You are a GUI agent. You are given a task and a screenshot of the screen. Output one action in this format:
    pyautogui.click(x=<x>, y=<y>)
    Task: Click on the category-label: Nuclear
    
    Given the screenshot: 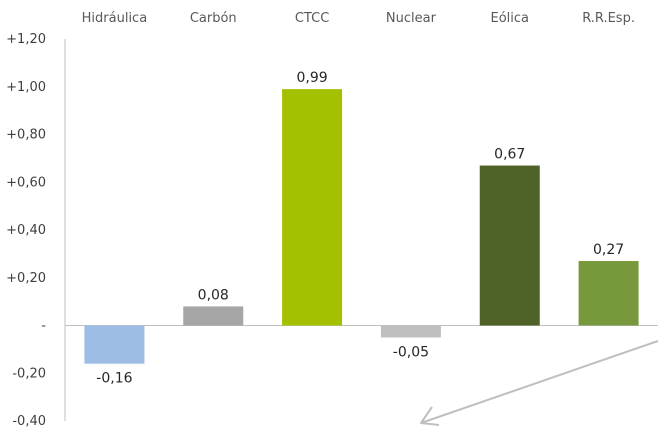 What is the action you would take?
    pyautogui.click(x=411, y=18)
    